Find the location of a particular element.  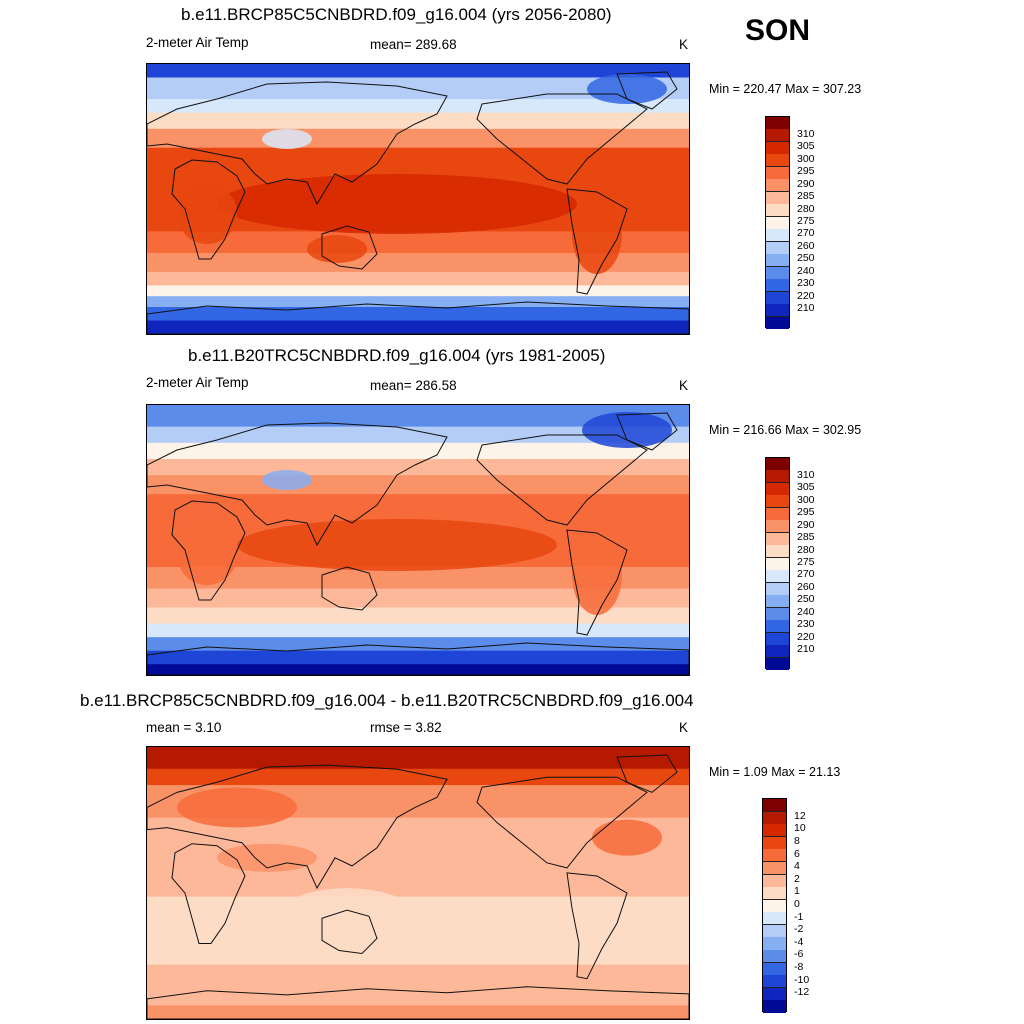

panel-3-map is located at coordinates (418, 883).